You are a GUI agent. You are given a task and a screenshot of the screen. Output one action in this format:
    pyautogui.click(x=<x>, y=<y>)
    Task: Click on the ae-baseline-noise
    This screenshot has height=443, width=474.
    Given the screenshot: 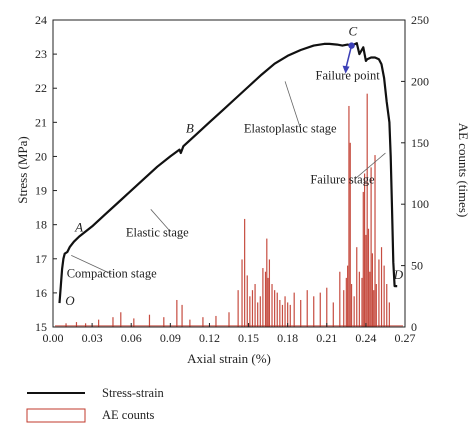 What is the action you would take?
    pyautogui.click(x=229, y=326)
    